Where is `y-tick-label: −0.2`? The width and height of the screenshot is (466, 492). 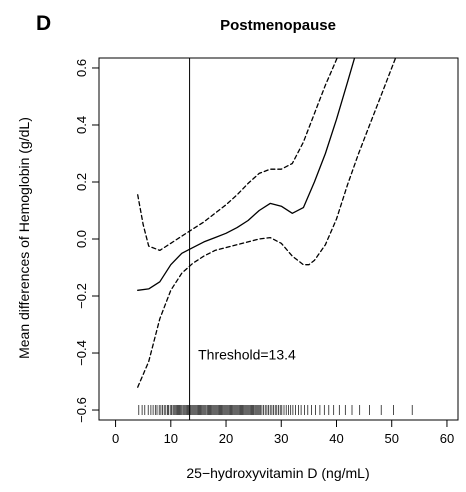 y-tick-label: −0.2 is located at coordinates (81, 296).